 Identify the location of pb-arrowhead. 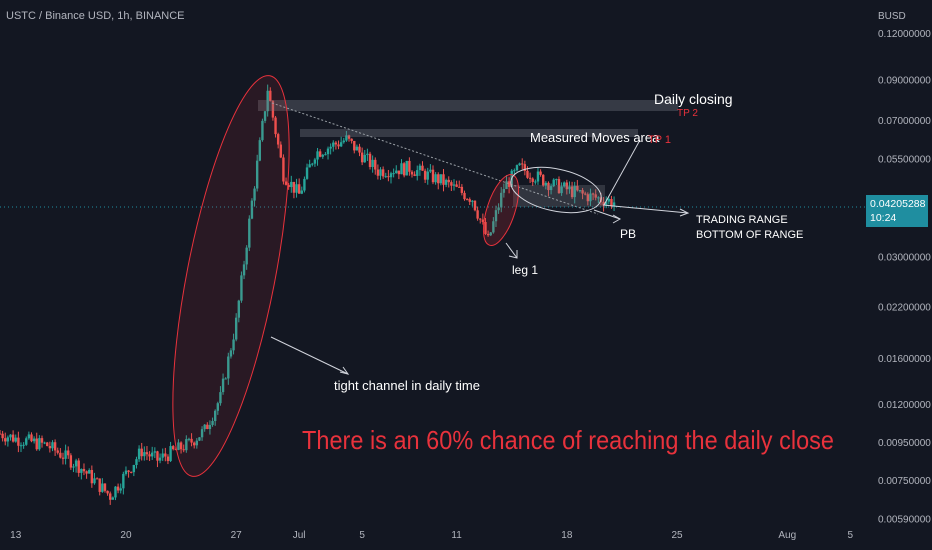
(617, 219).